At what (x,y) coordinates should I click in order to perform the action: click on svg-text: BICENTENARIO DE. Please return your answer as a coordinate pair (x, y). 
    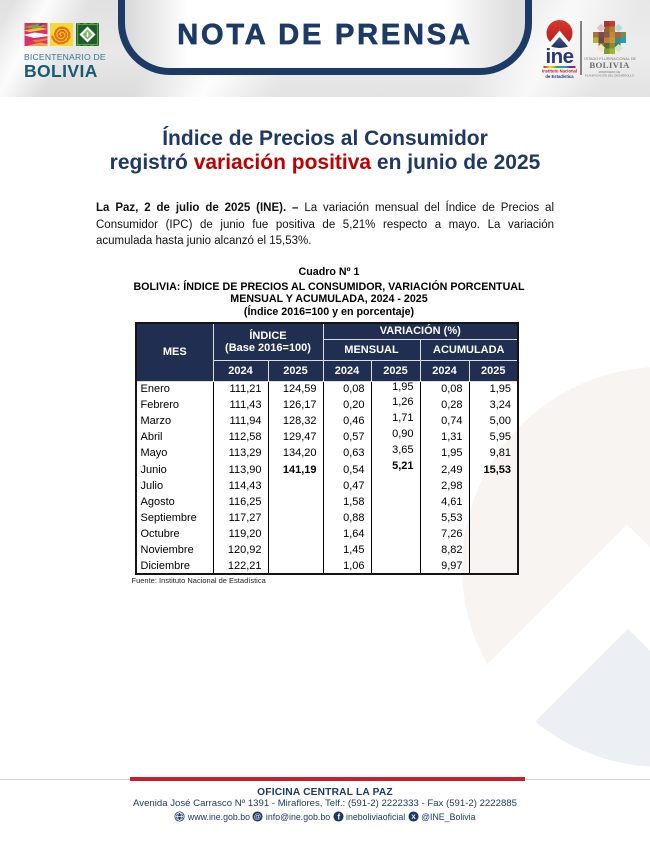
    Looking at the image, I should click on (65, 57).